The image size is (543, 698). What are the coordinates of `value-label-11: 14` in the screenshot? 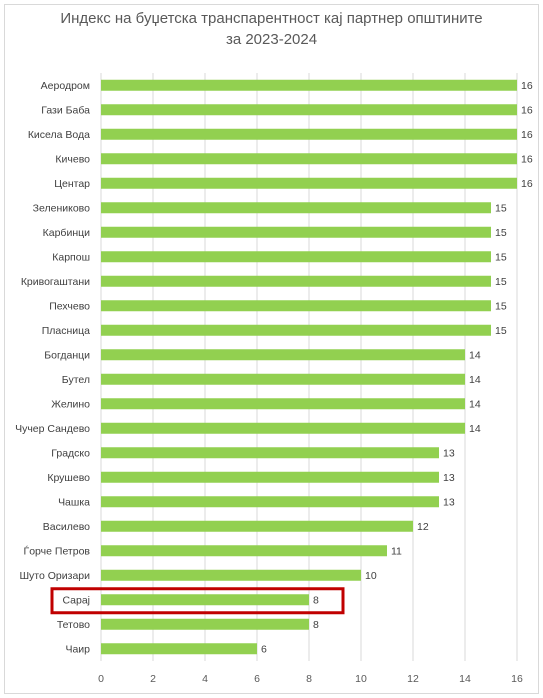 It's located at (475, 356).